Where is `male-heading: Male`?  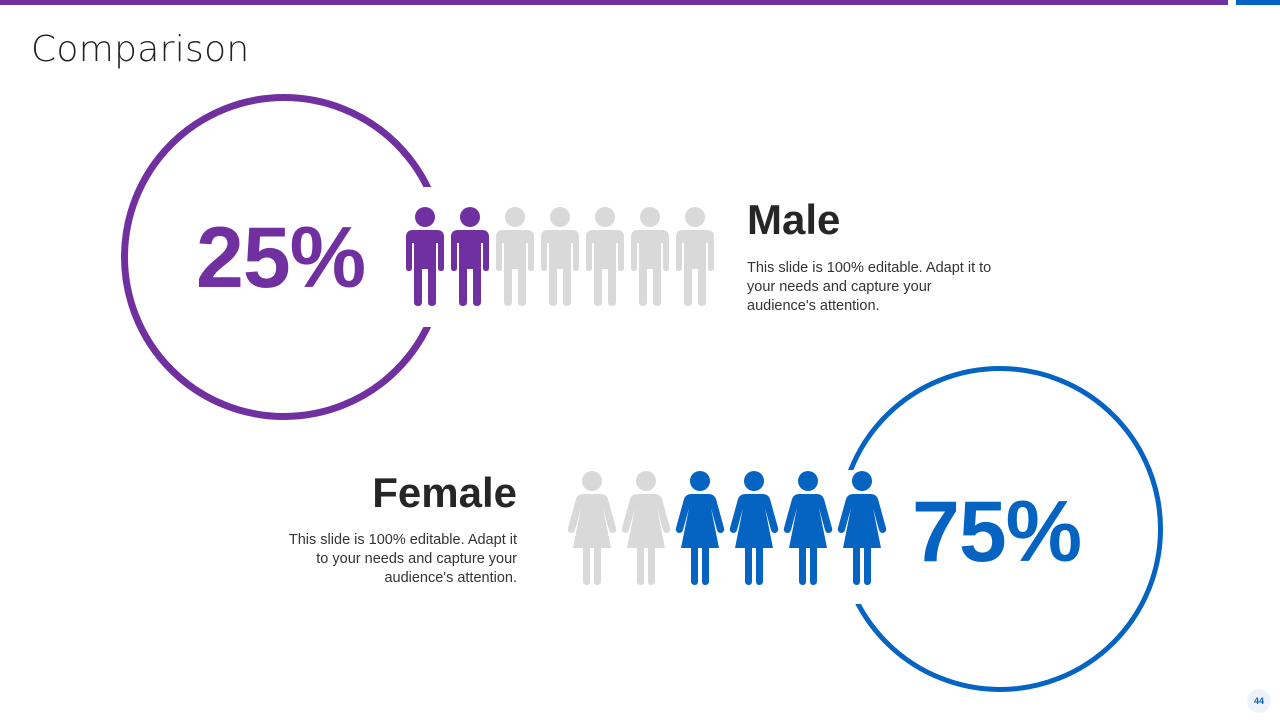 male-heading: Male is located at coordinates (794, 219).